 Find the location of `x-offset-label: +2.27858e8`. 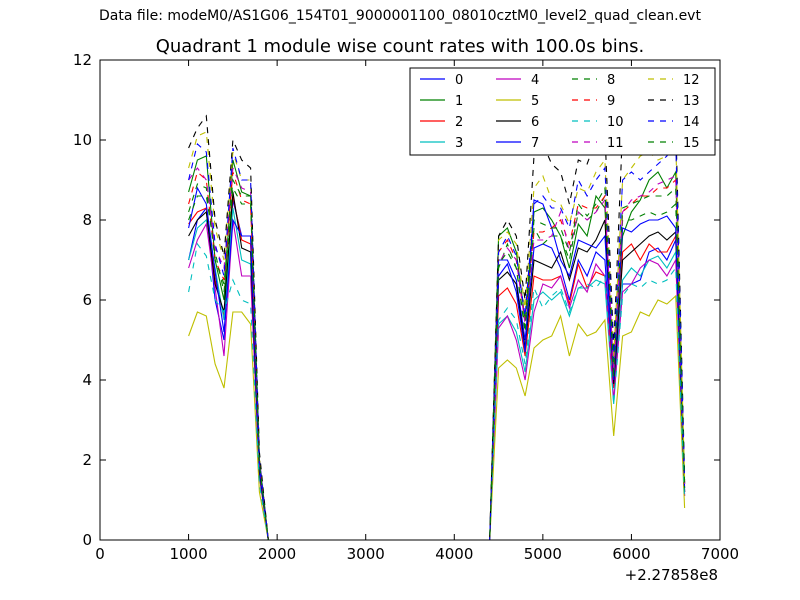

x-offset-label: +2.27858e8 is located at coordinates (671, 575).